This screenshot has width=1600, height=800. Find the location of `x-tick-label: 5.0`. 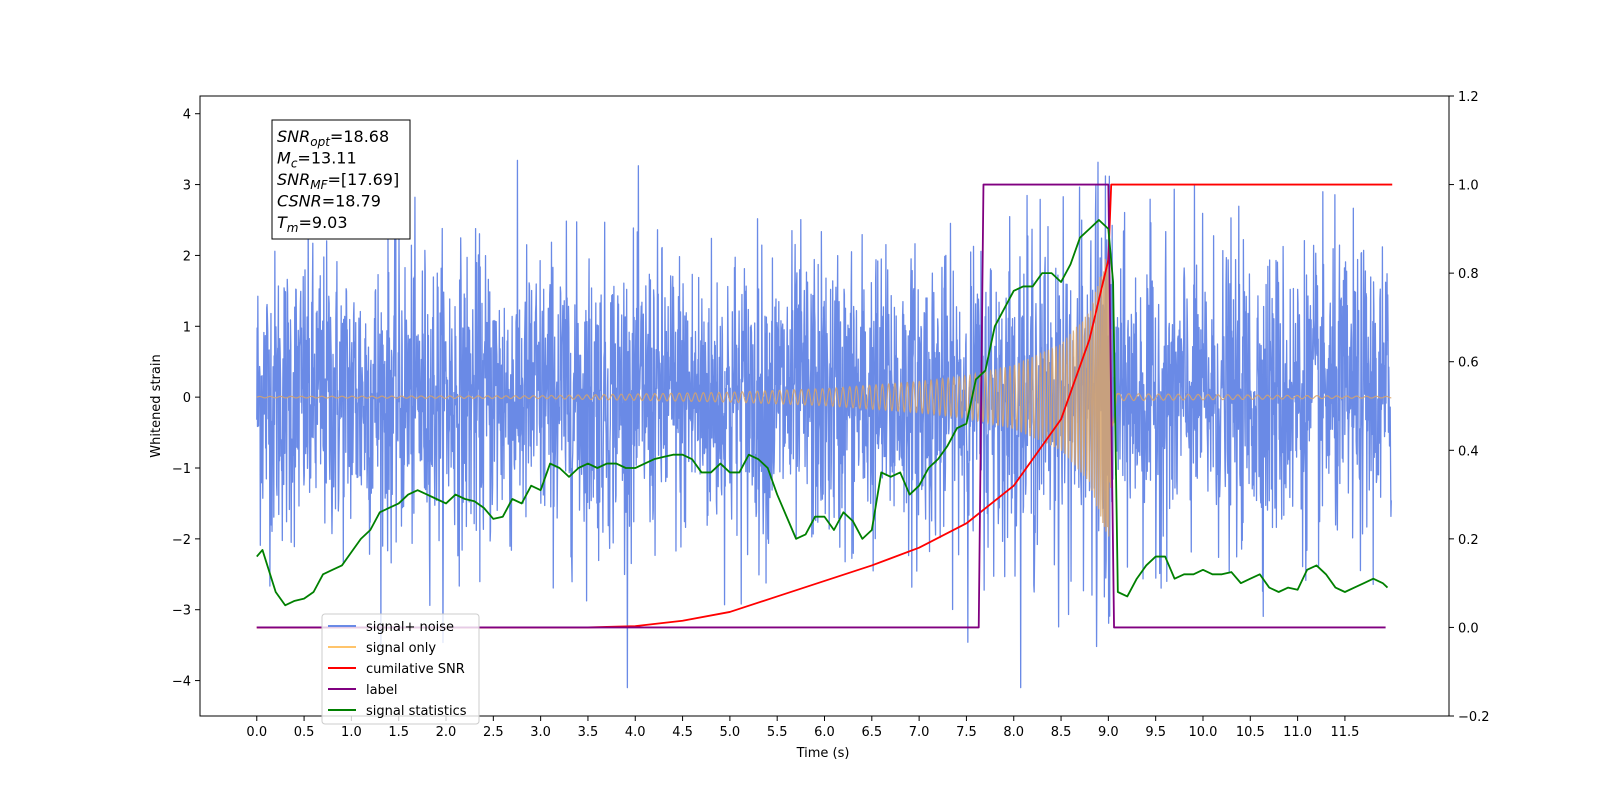

x-tick-label: 5.0 is located at coordinates (730, 732).